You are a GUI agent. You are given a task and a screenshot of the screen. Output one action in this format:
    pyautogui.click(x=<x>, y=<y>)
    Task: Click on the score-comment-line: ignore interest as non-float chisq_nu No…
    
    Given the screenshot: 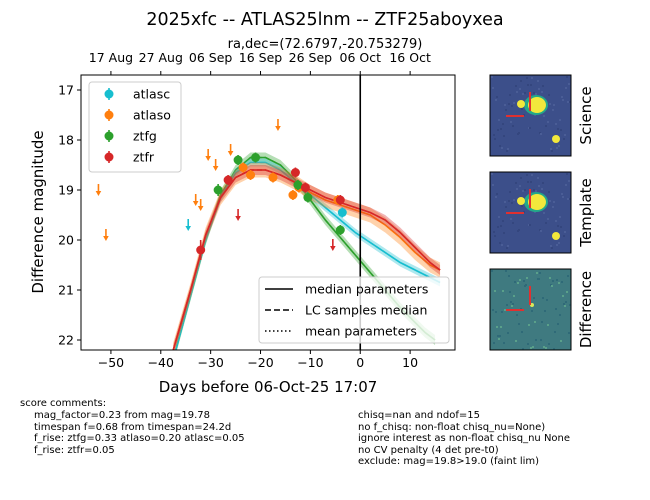 What is the action you would take?
    pyautogui.click(x=464, y=439)
    